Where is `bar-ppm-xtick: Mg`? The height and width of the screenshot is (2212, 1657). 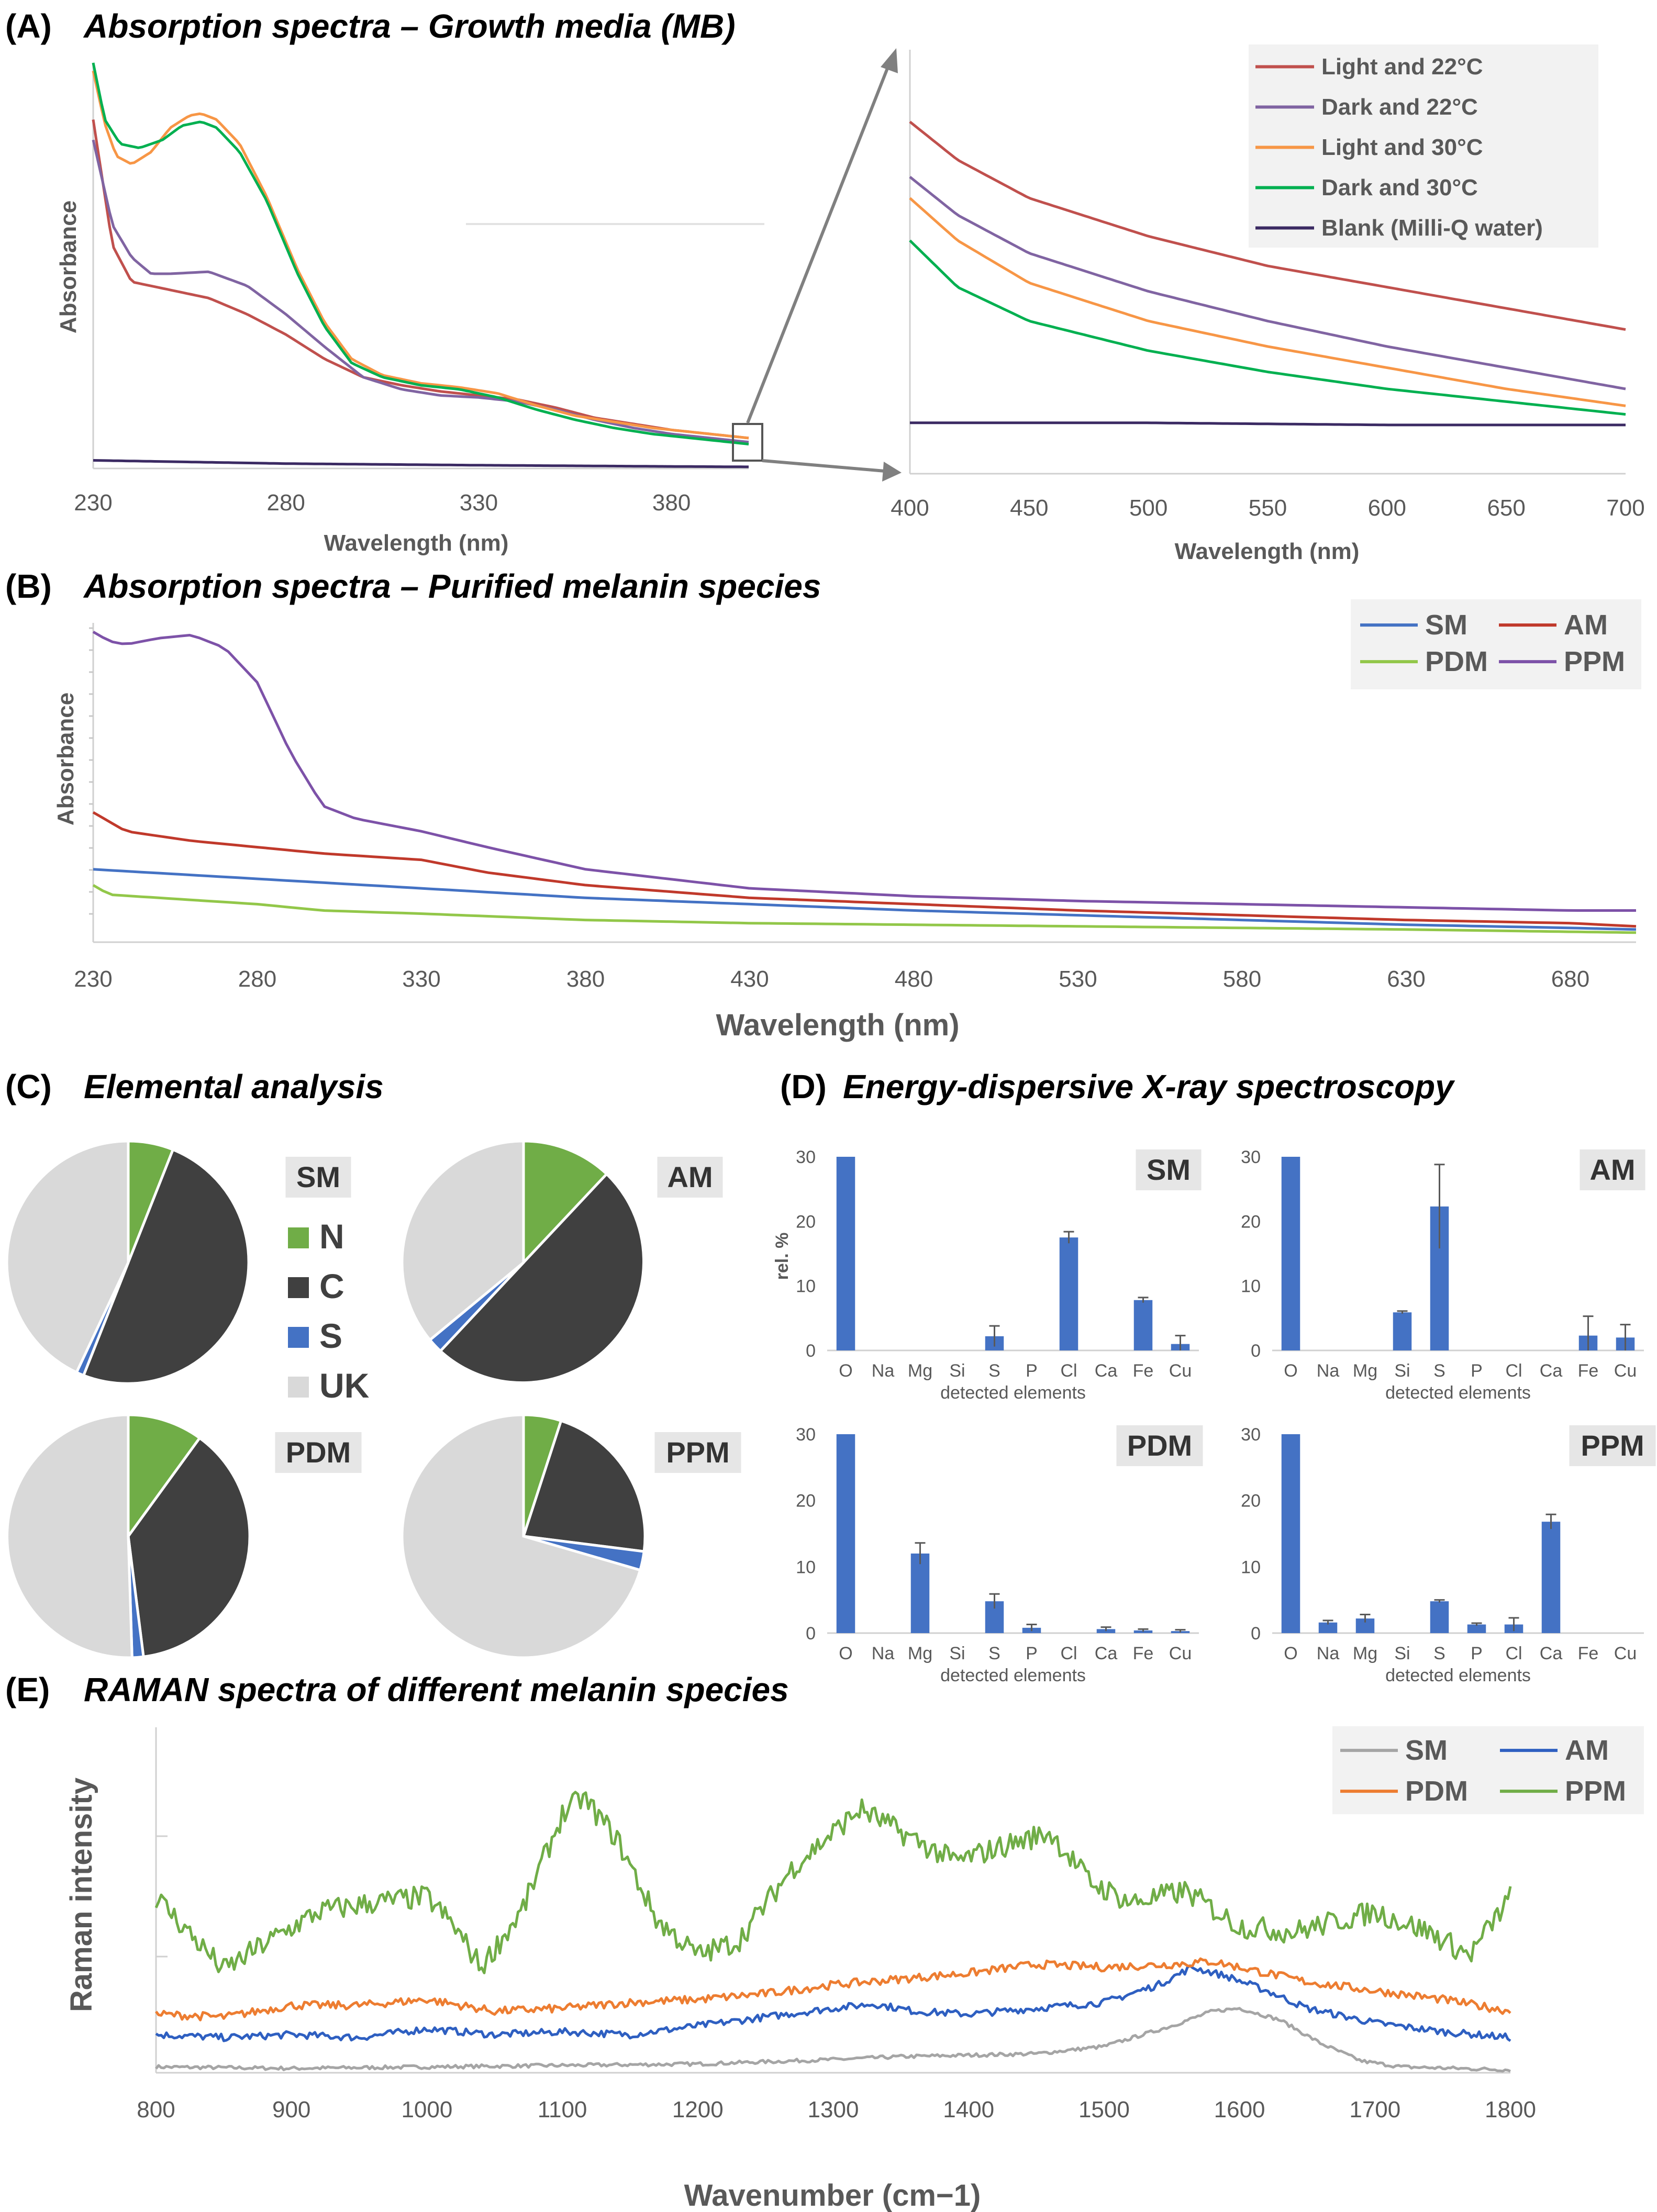 bar-ppm-xtick: Mg is located at coordinates (1365, 1653).